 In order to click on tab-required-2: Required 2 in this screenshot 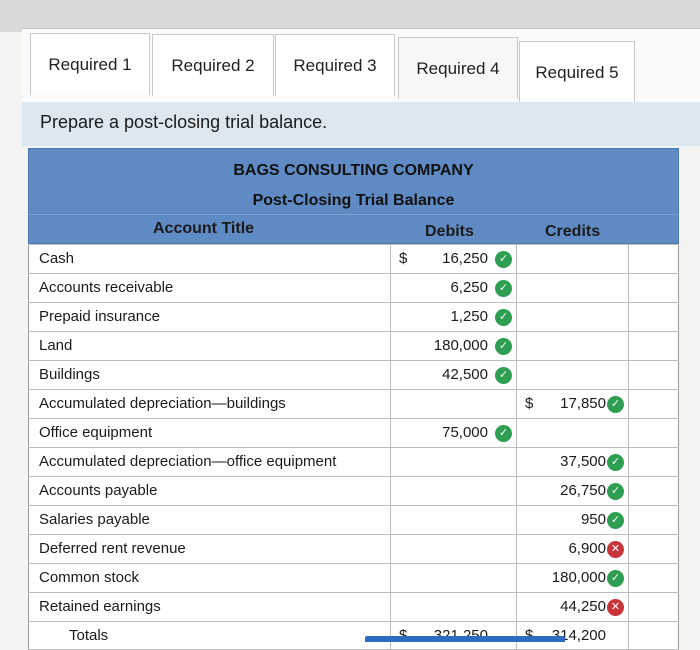, I will do `click(213, 65)`.